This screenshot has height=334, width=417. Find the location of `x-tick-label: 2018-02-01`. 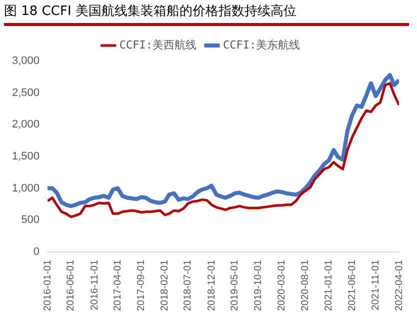

x-tick-label: 2018-02-01 is located at coordinates (165, 285).